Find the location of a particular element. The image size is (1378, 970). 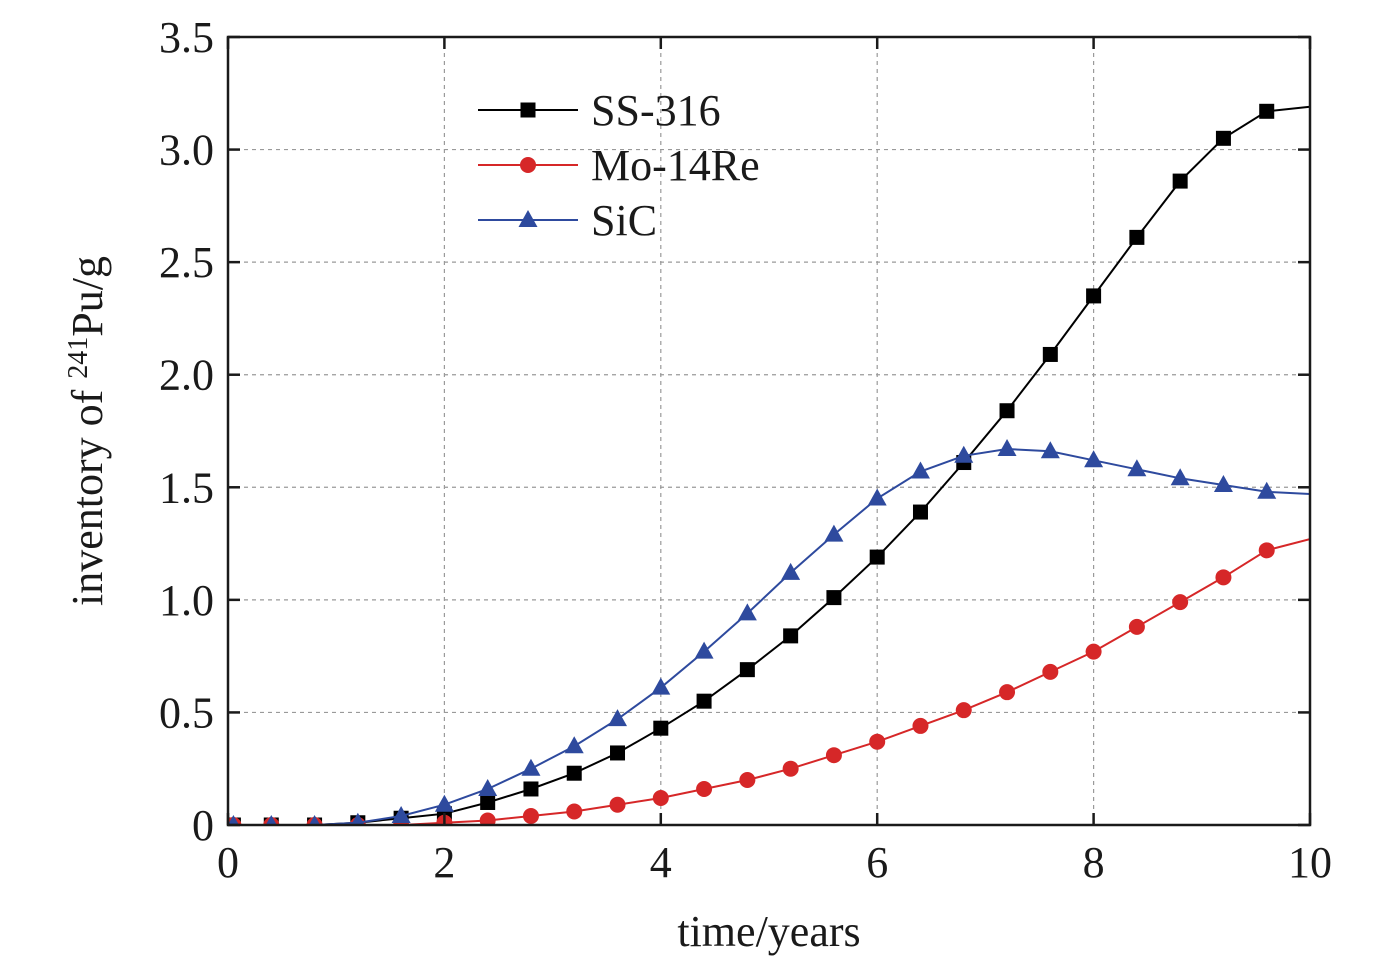

legend: SS-316 Mo-14Re SiC is located at coordinates (619, 165).